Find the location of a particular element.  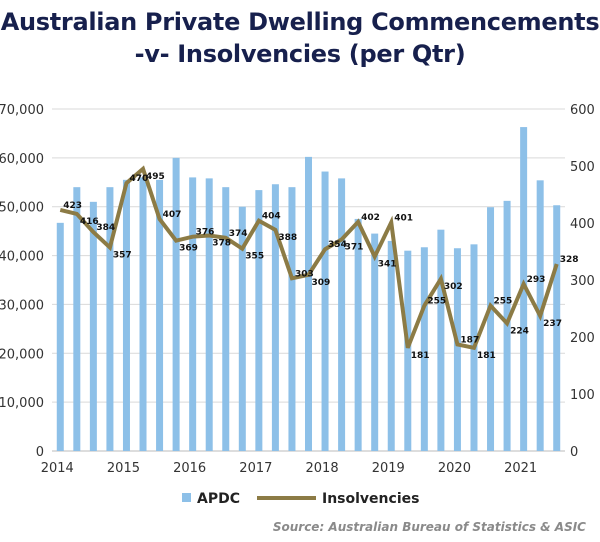

insolvencies-data-label: 378 is located at coordinates (221, 244).